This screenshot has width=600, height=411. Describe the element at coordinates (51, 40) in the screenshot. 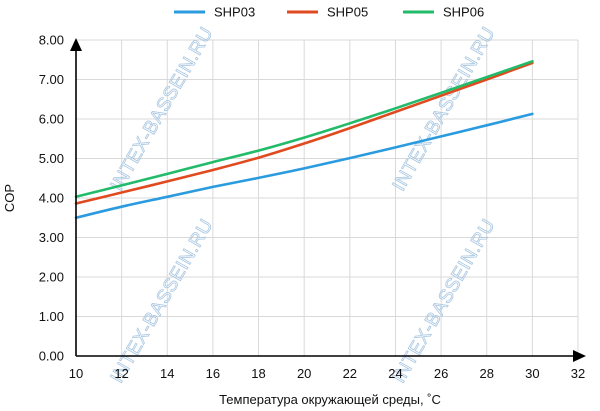

I see `y-tick-label-8: 8.00` at that location.